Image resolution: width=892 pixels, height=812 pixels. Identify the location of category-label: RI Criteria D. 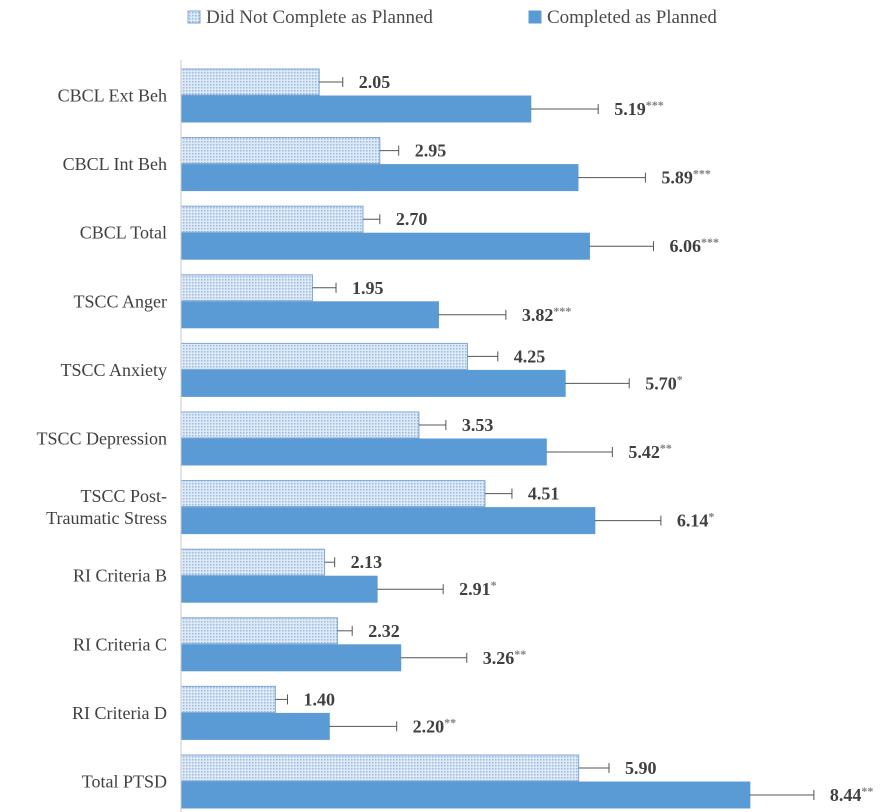
(119, 713).